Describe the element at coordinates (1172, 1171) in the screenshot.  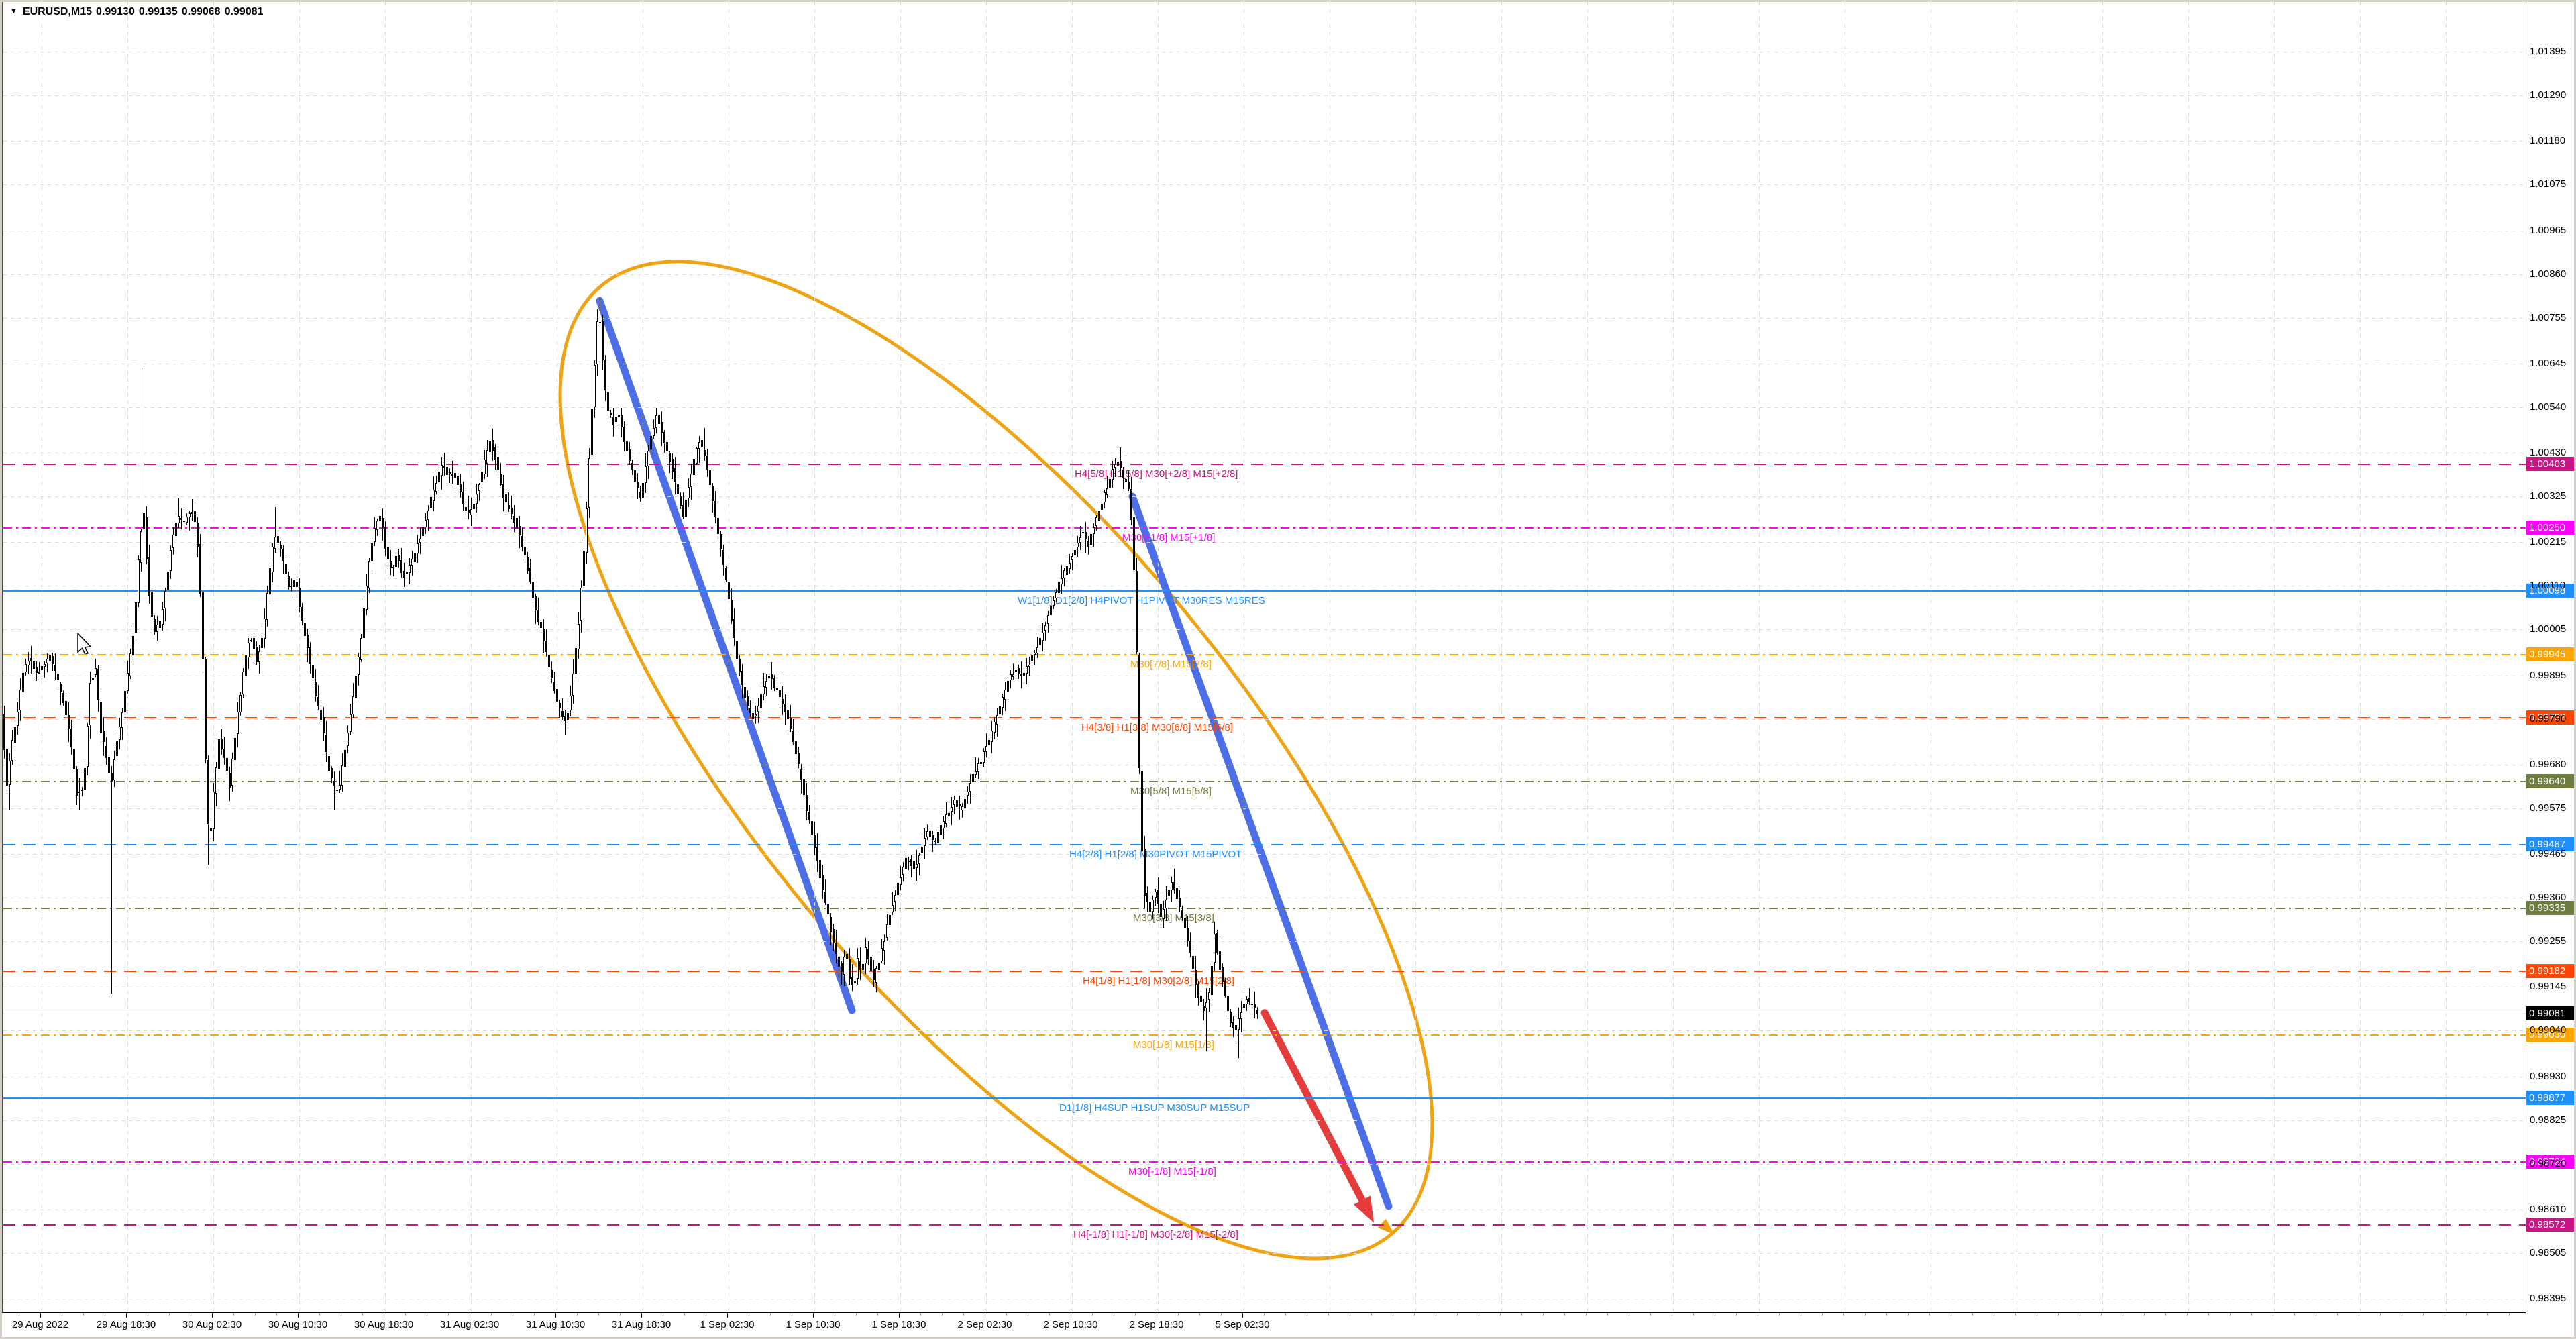
I see `murrey-level-label: M30[-1/8] M15[-1/8]` at that location.